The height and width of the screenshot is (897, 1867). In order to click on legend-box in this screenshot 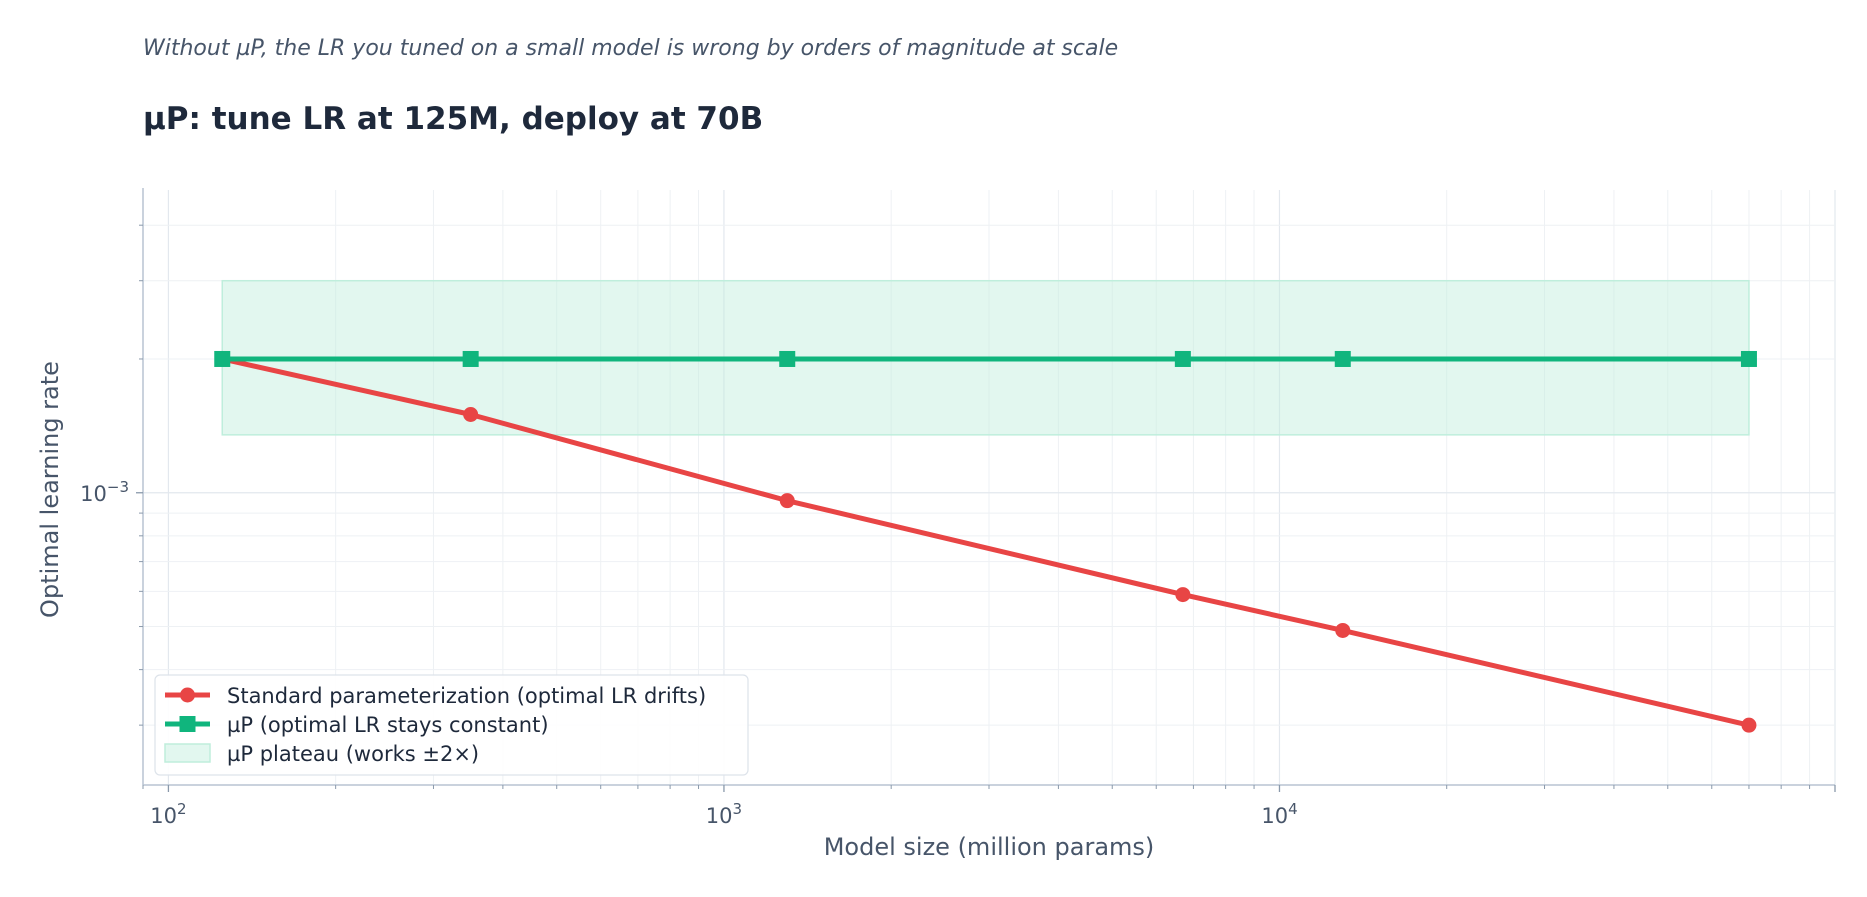, I will do `click(451, 725)`.